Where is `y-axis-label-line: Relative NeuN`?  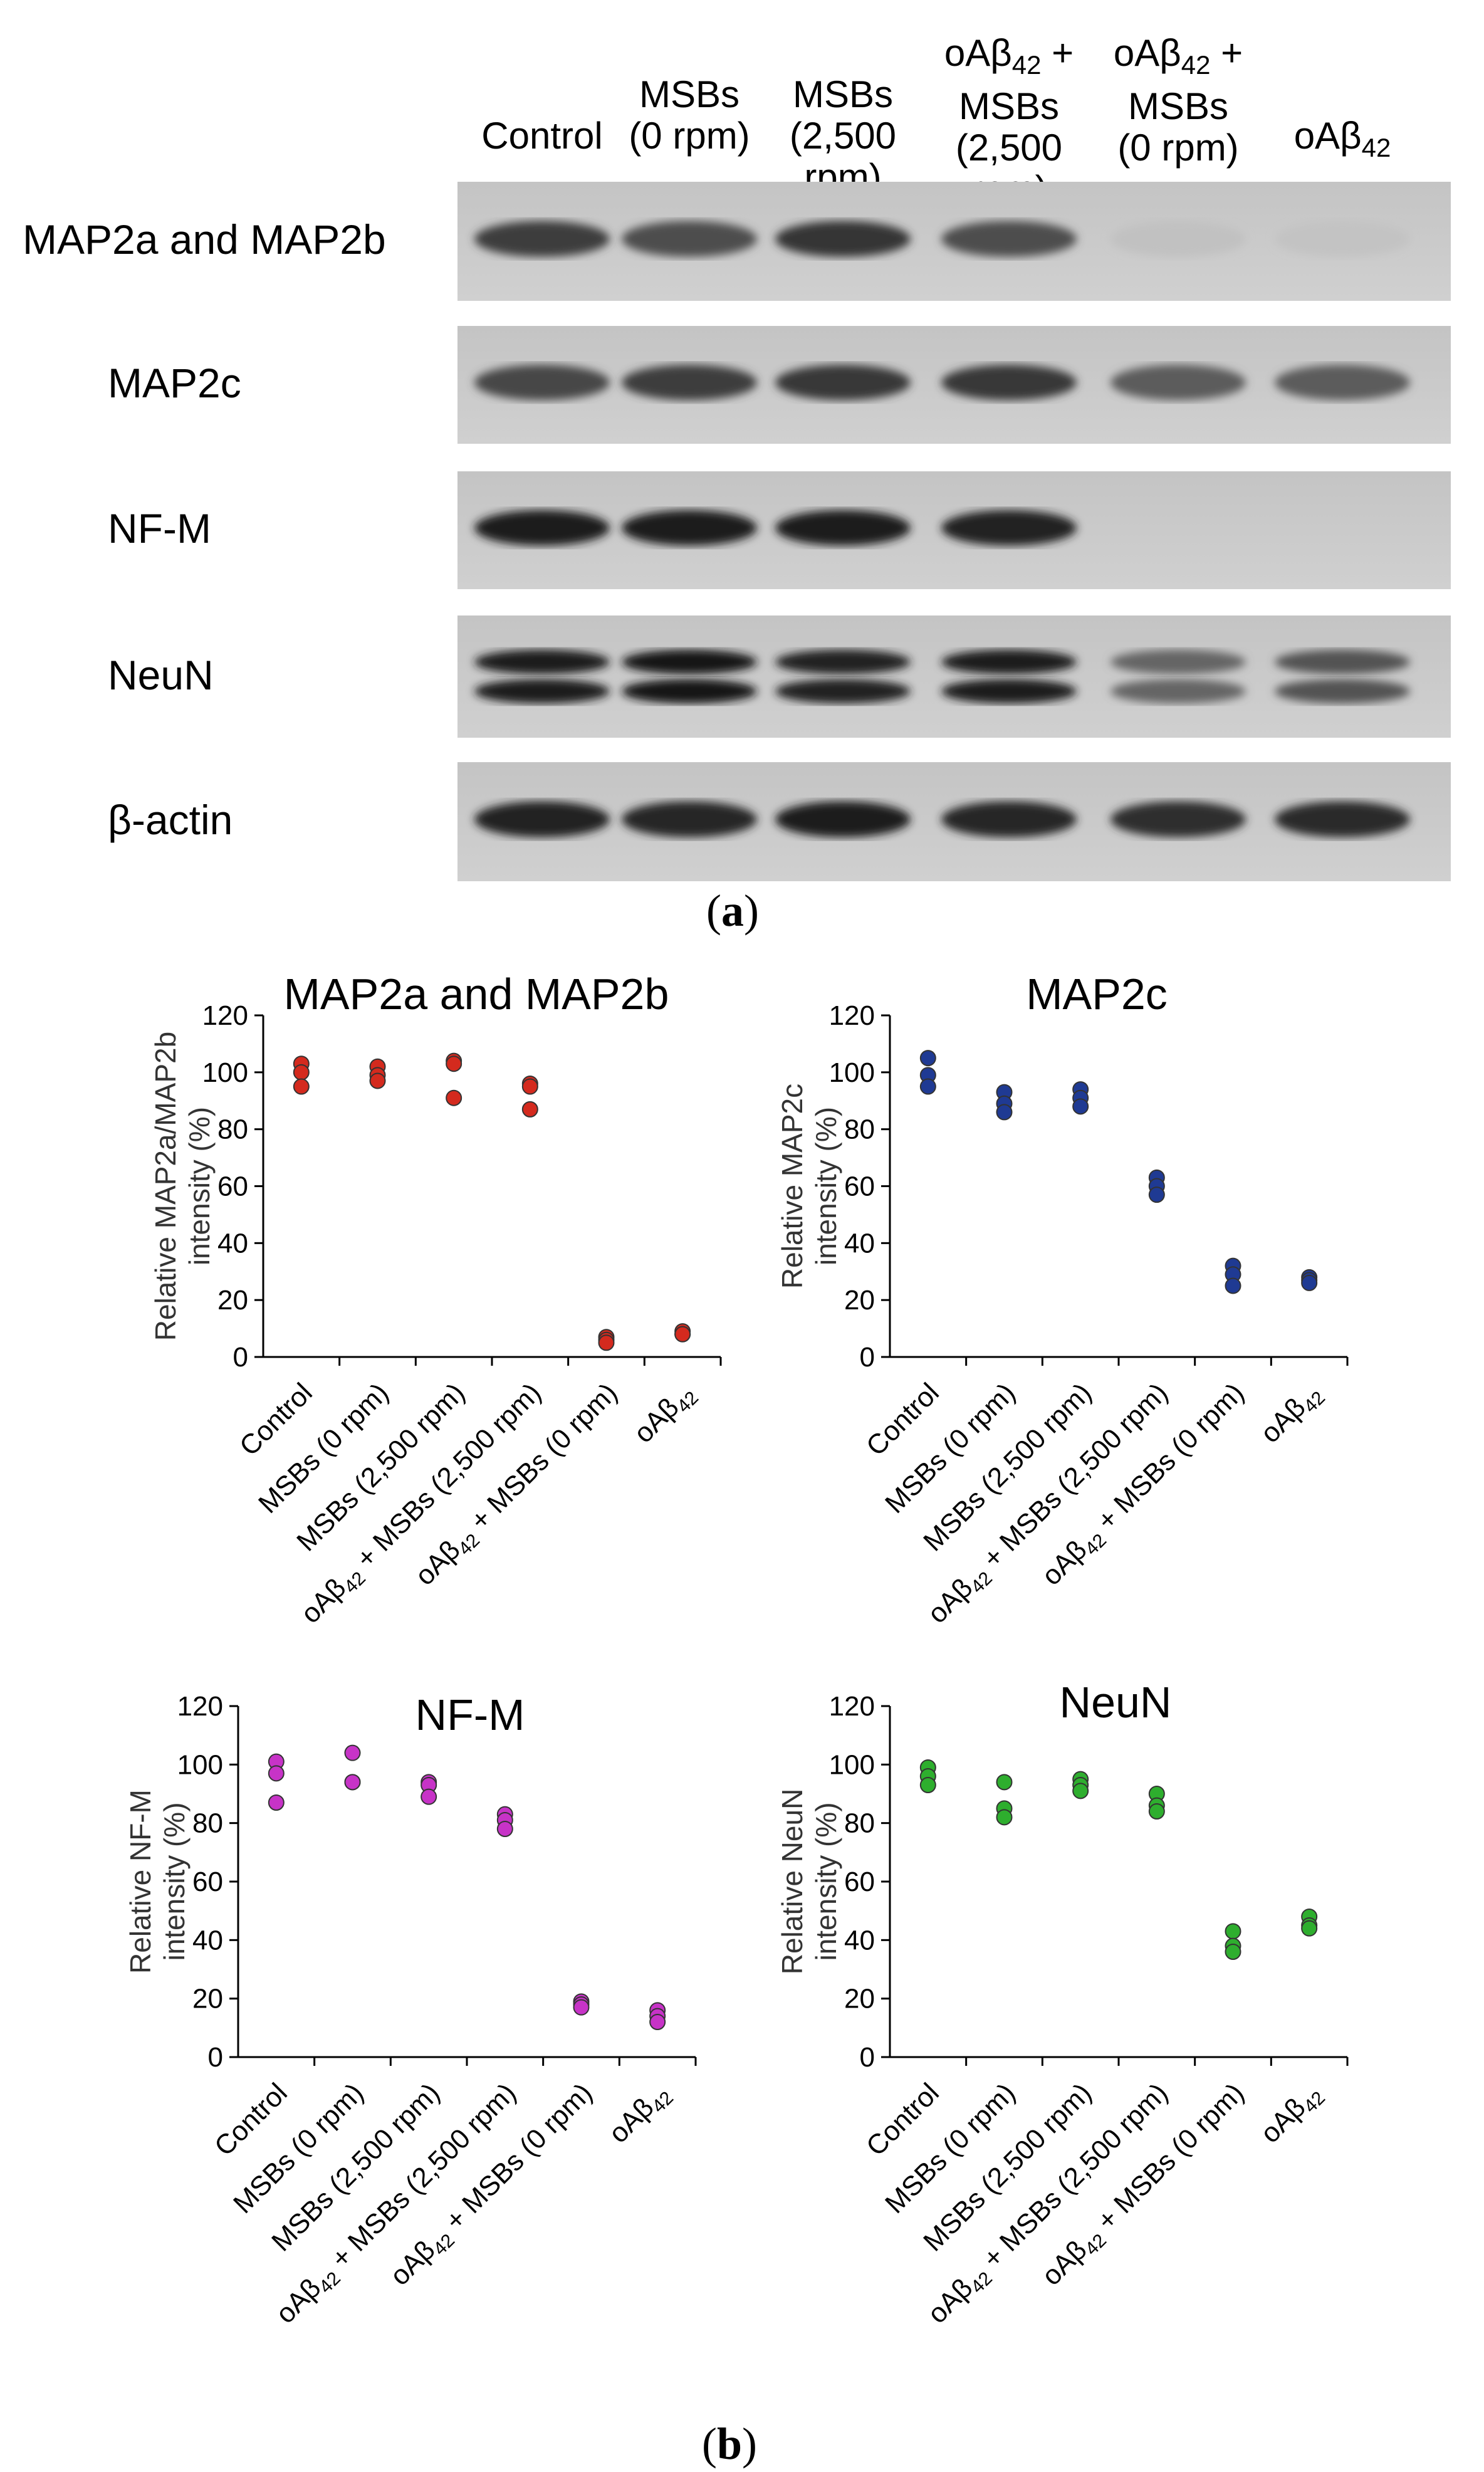 y-axis-label-line: Relative NeuN is located at coordinates (792, 1882).